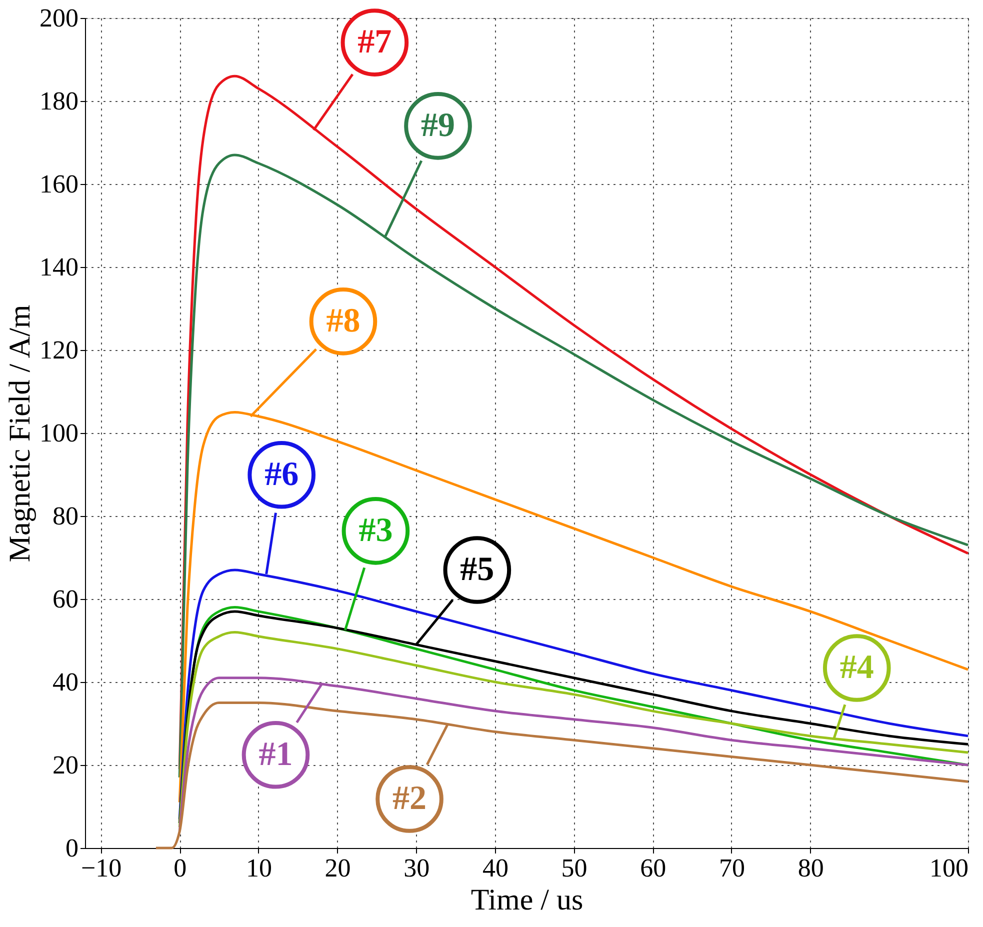  Describe the element at coordinates (731, 868) in the screenshot. I see `x-tick-label: 70` at that location.